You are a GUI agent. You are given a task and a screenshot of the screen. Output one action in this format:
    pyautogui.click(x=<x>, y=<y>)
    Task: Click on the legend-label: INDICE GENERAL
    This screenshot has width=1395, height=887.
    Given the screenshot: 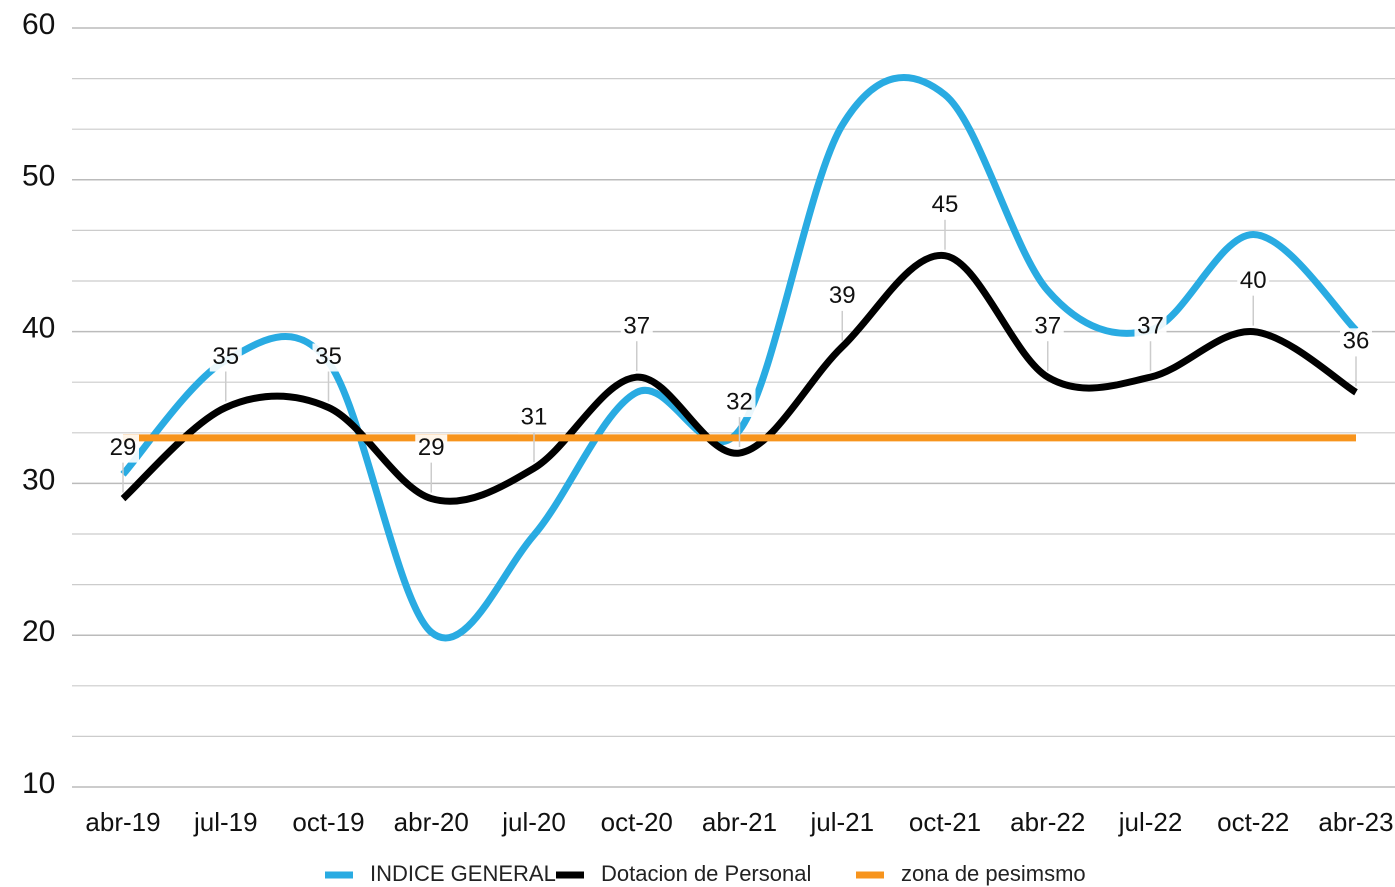 What is the action you would take?
    pyautogui.click(x=463, y=873)
    